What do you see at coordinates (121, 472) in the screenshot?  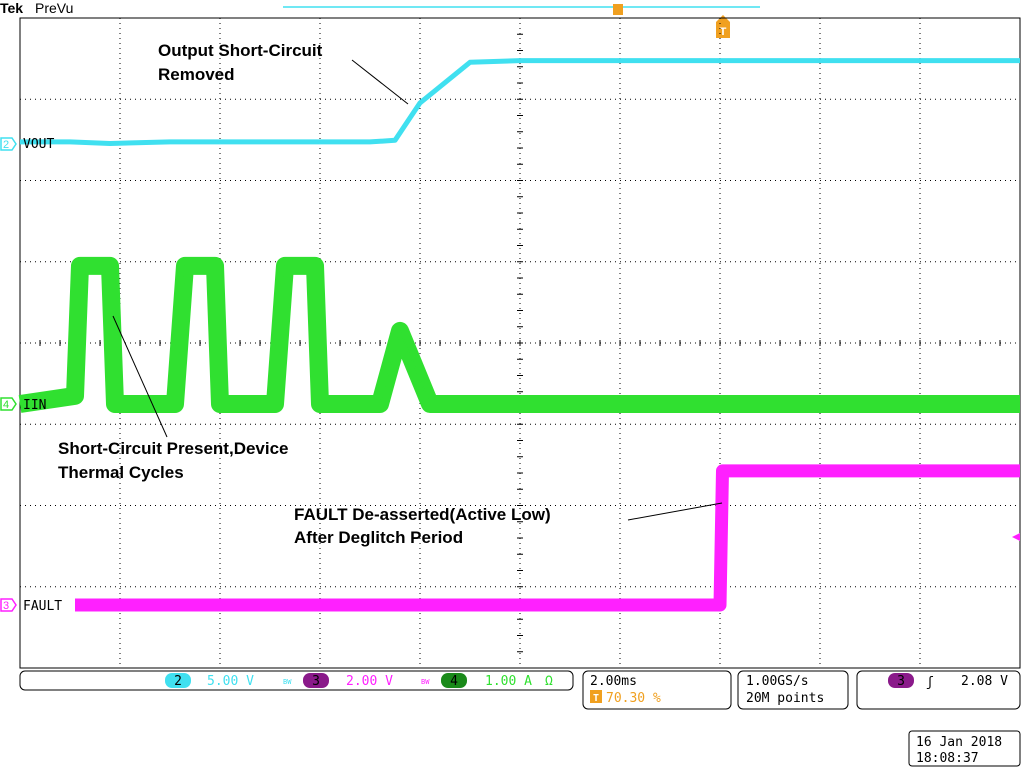 I see `annotation-iin-line2: Thermal Cycles` at bounding box center [121, 472].